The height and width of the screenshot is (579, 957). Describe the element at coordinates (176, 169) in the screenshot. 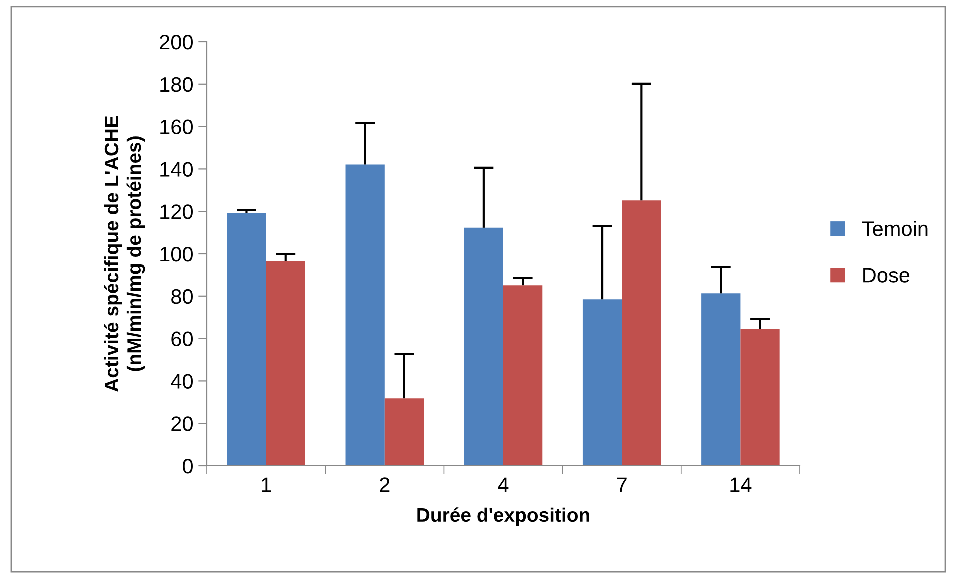

I see `y-tick-label: 140` at that location.